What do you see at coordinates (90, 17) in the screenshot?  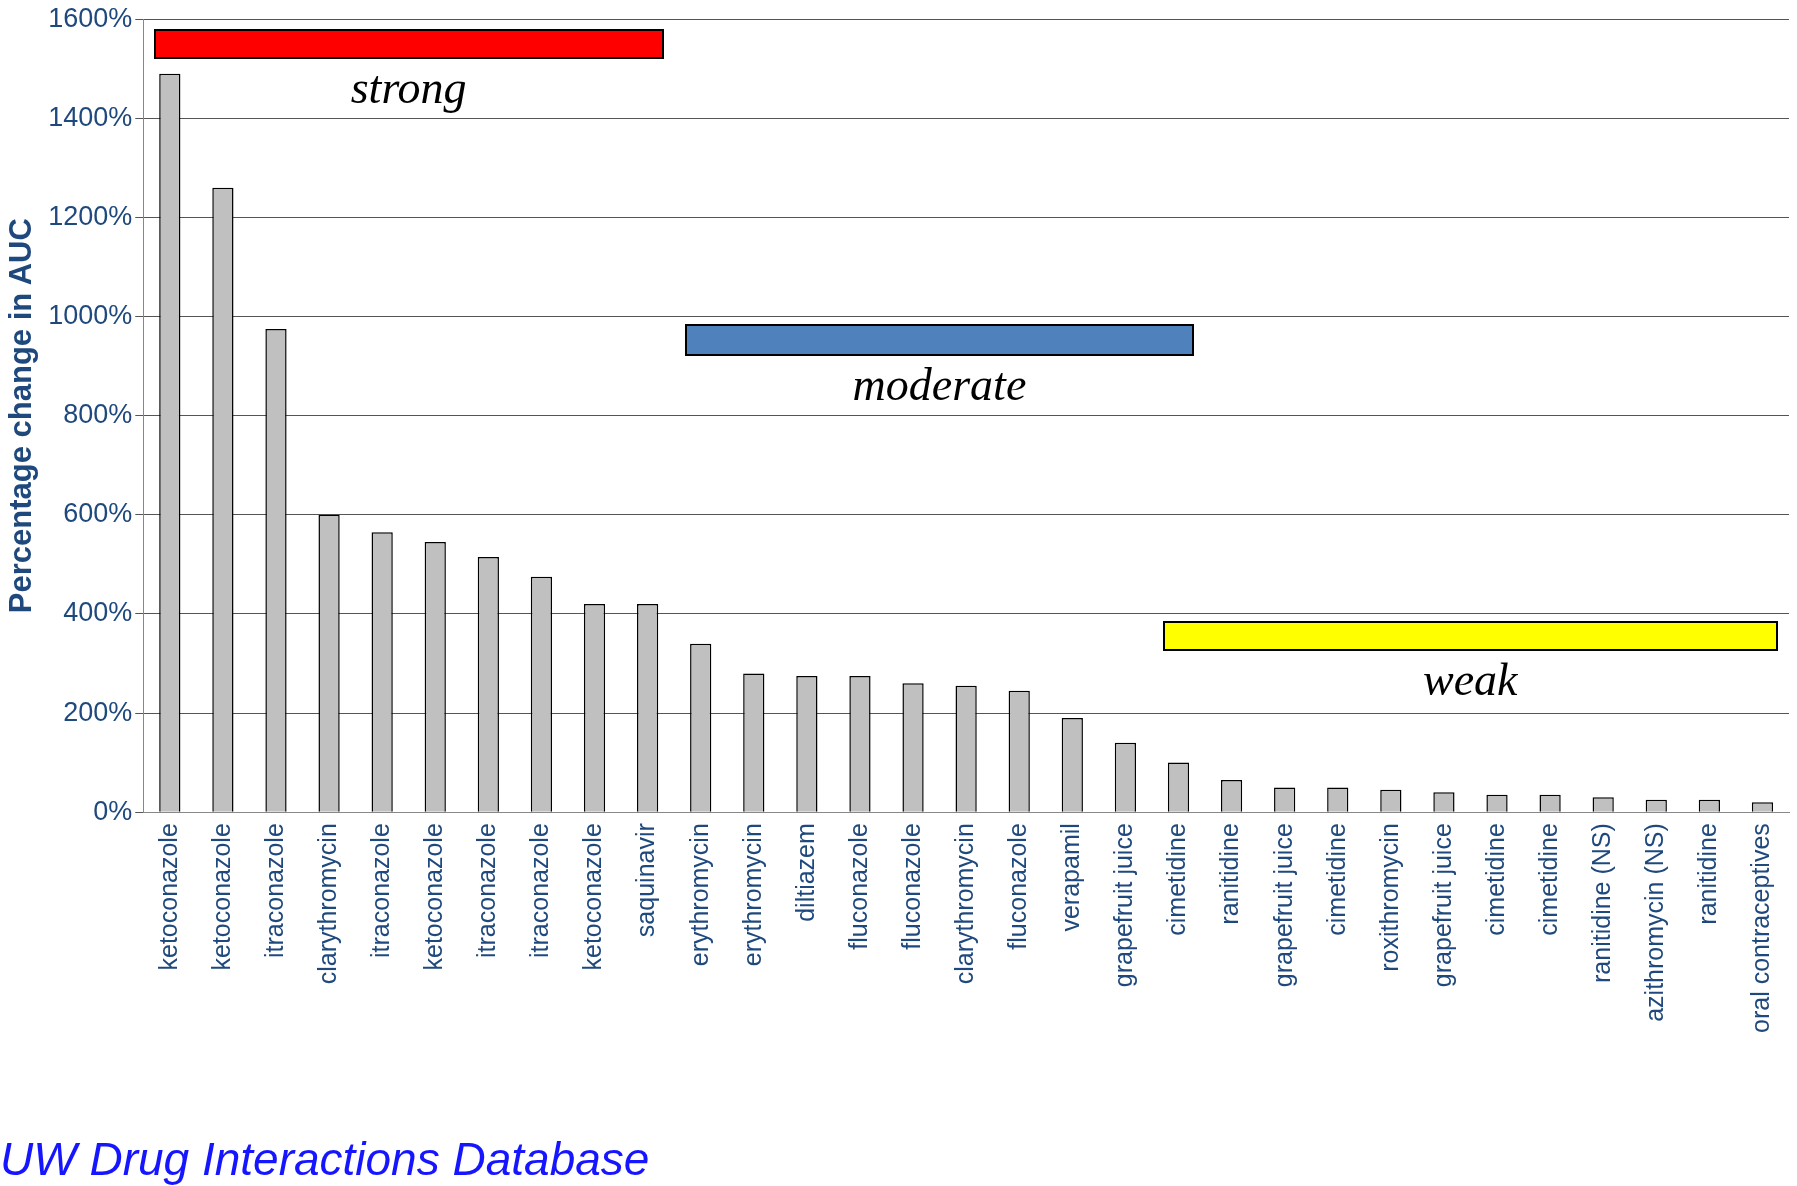 I see `y-tick-label: 1600%` at bounding box center [90, 17].